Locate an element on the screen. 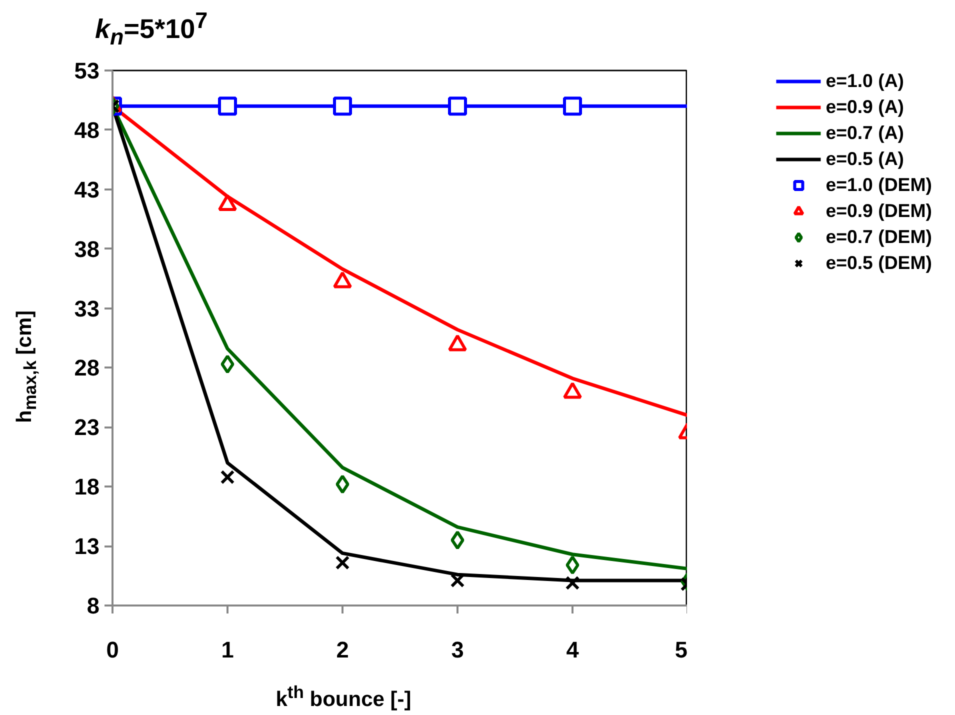 The height and width of the screenshot is (715, 955). legend-label: e=1.0 (A) is located at coordinates (865, 81).